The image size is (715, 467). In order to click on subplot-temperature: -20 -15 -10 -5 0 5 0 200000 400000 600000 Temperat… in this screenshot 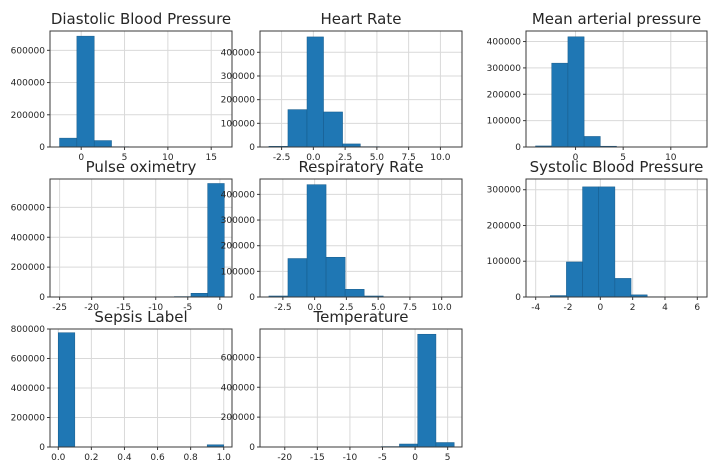, I will do `click(342, 385)`.